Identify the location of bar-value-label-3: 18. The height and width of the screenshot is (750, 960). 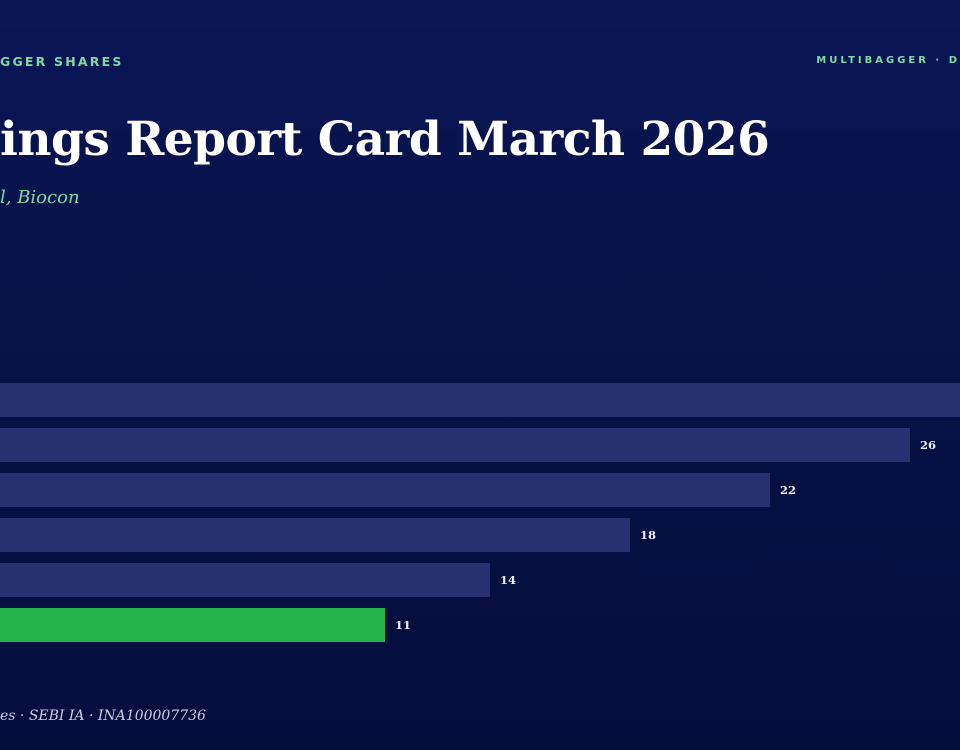
(648, 535).